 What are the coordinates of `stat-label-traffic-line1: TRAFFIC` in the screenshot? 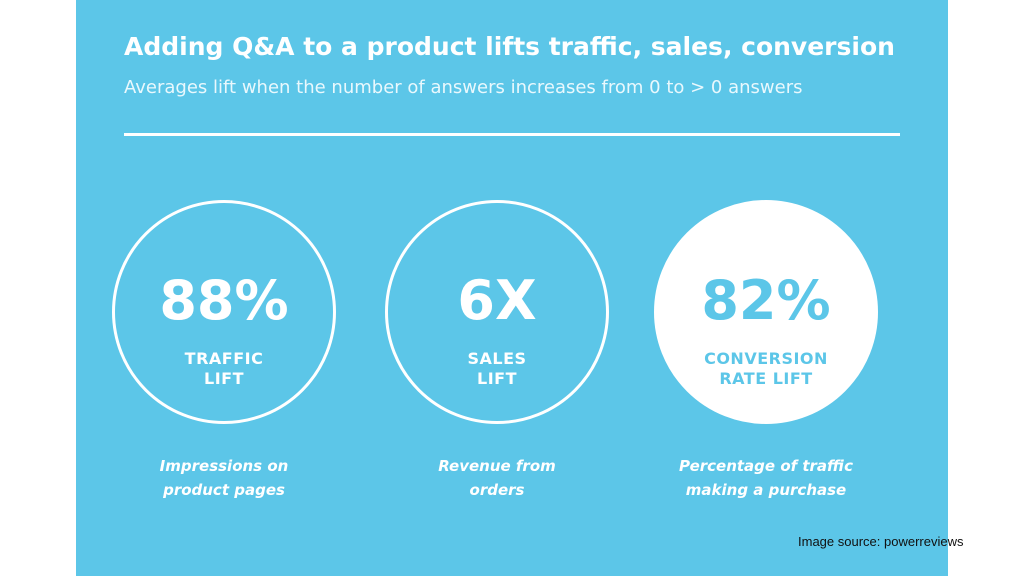 It's located at (224, 358).